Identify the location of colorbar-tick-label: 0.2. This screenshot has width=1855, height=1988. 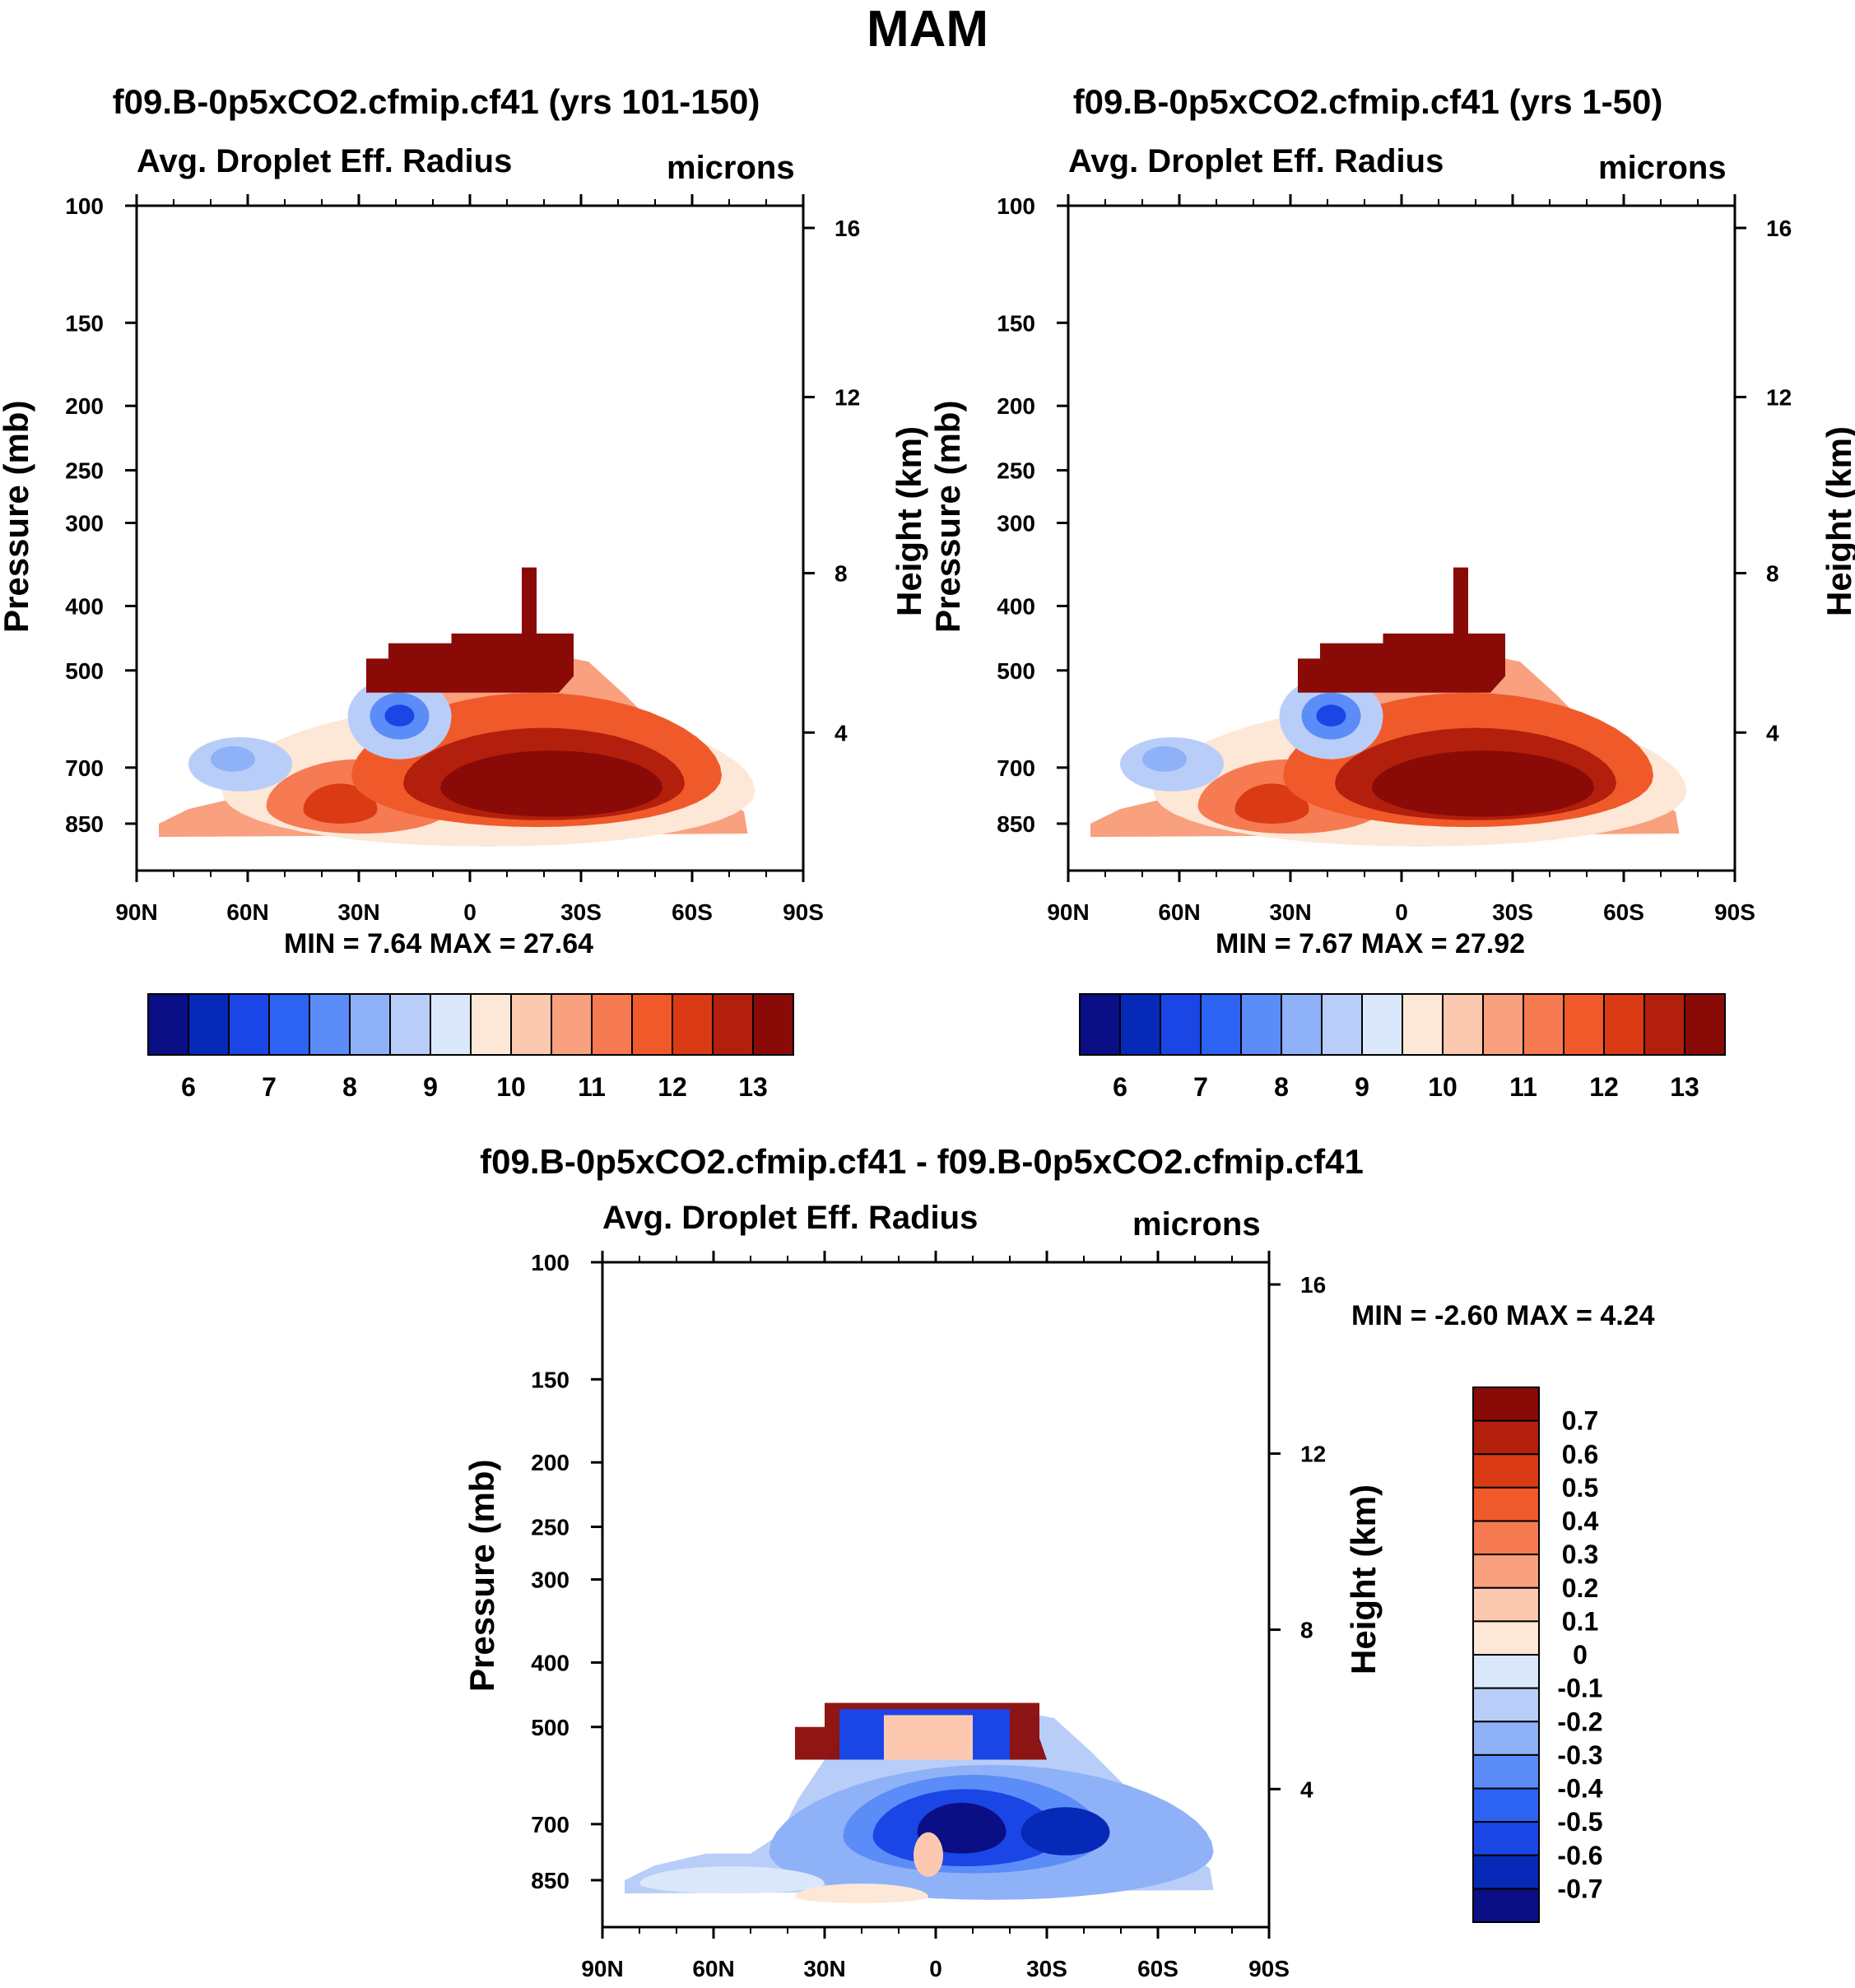
(1580, 1588).